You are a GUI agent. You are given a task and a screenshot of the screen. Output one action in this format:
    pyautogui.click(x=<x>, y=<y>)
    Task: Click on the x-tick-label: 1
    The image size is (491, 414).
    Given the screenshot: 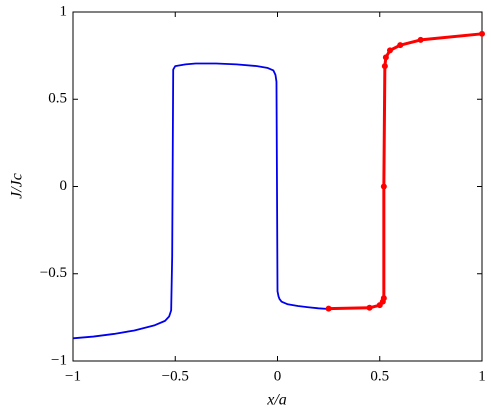 What is the action you would take?
    pyautogui.click(x=482, y=376)
    